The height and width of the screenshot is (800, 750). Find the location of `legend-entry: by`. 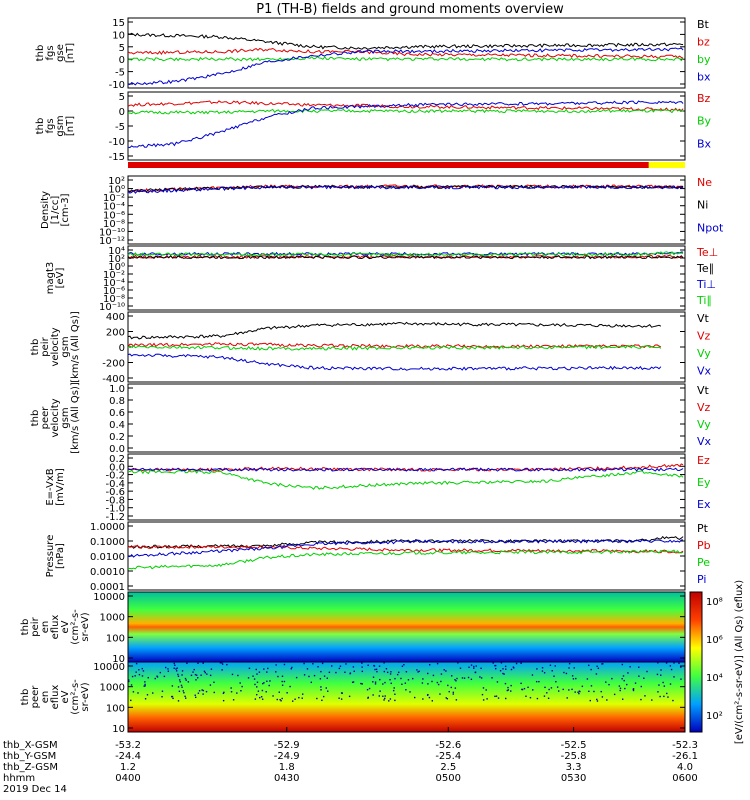

legend-entry: by is located at coordinates (704, 59).